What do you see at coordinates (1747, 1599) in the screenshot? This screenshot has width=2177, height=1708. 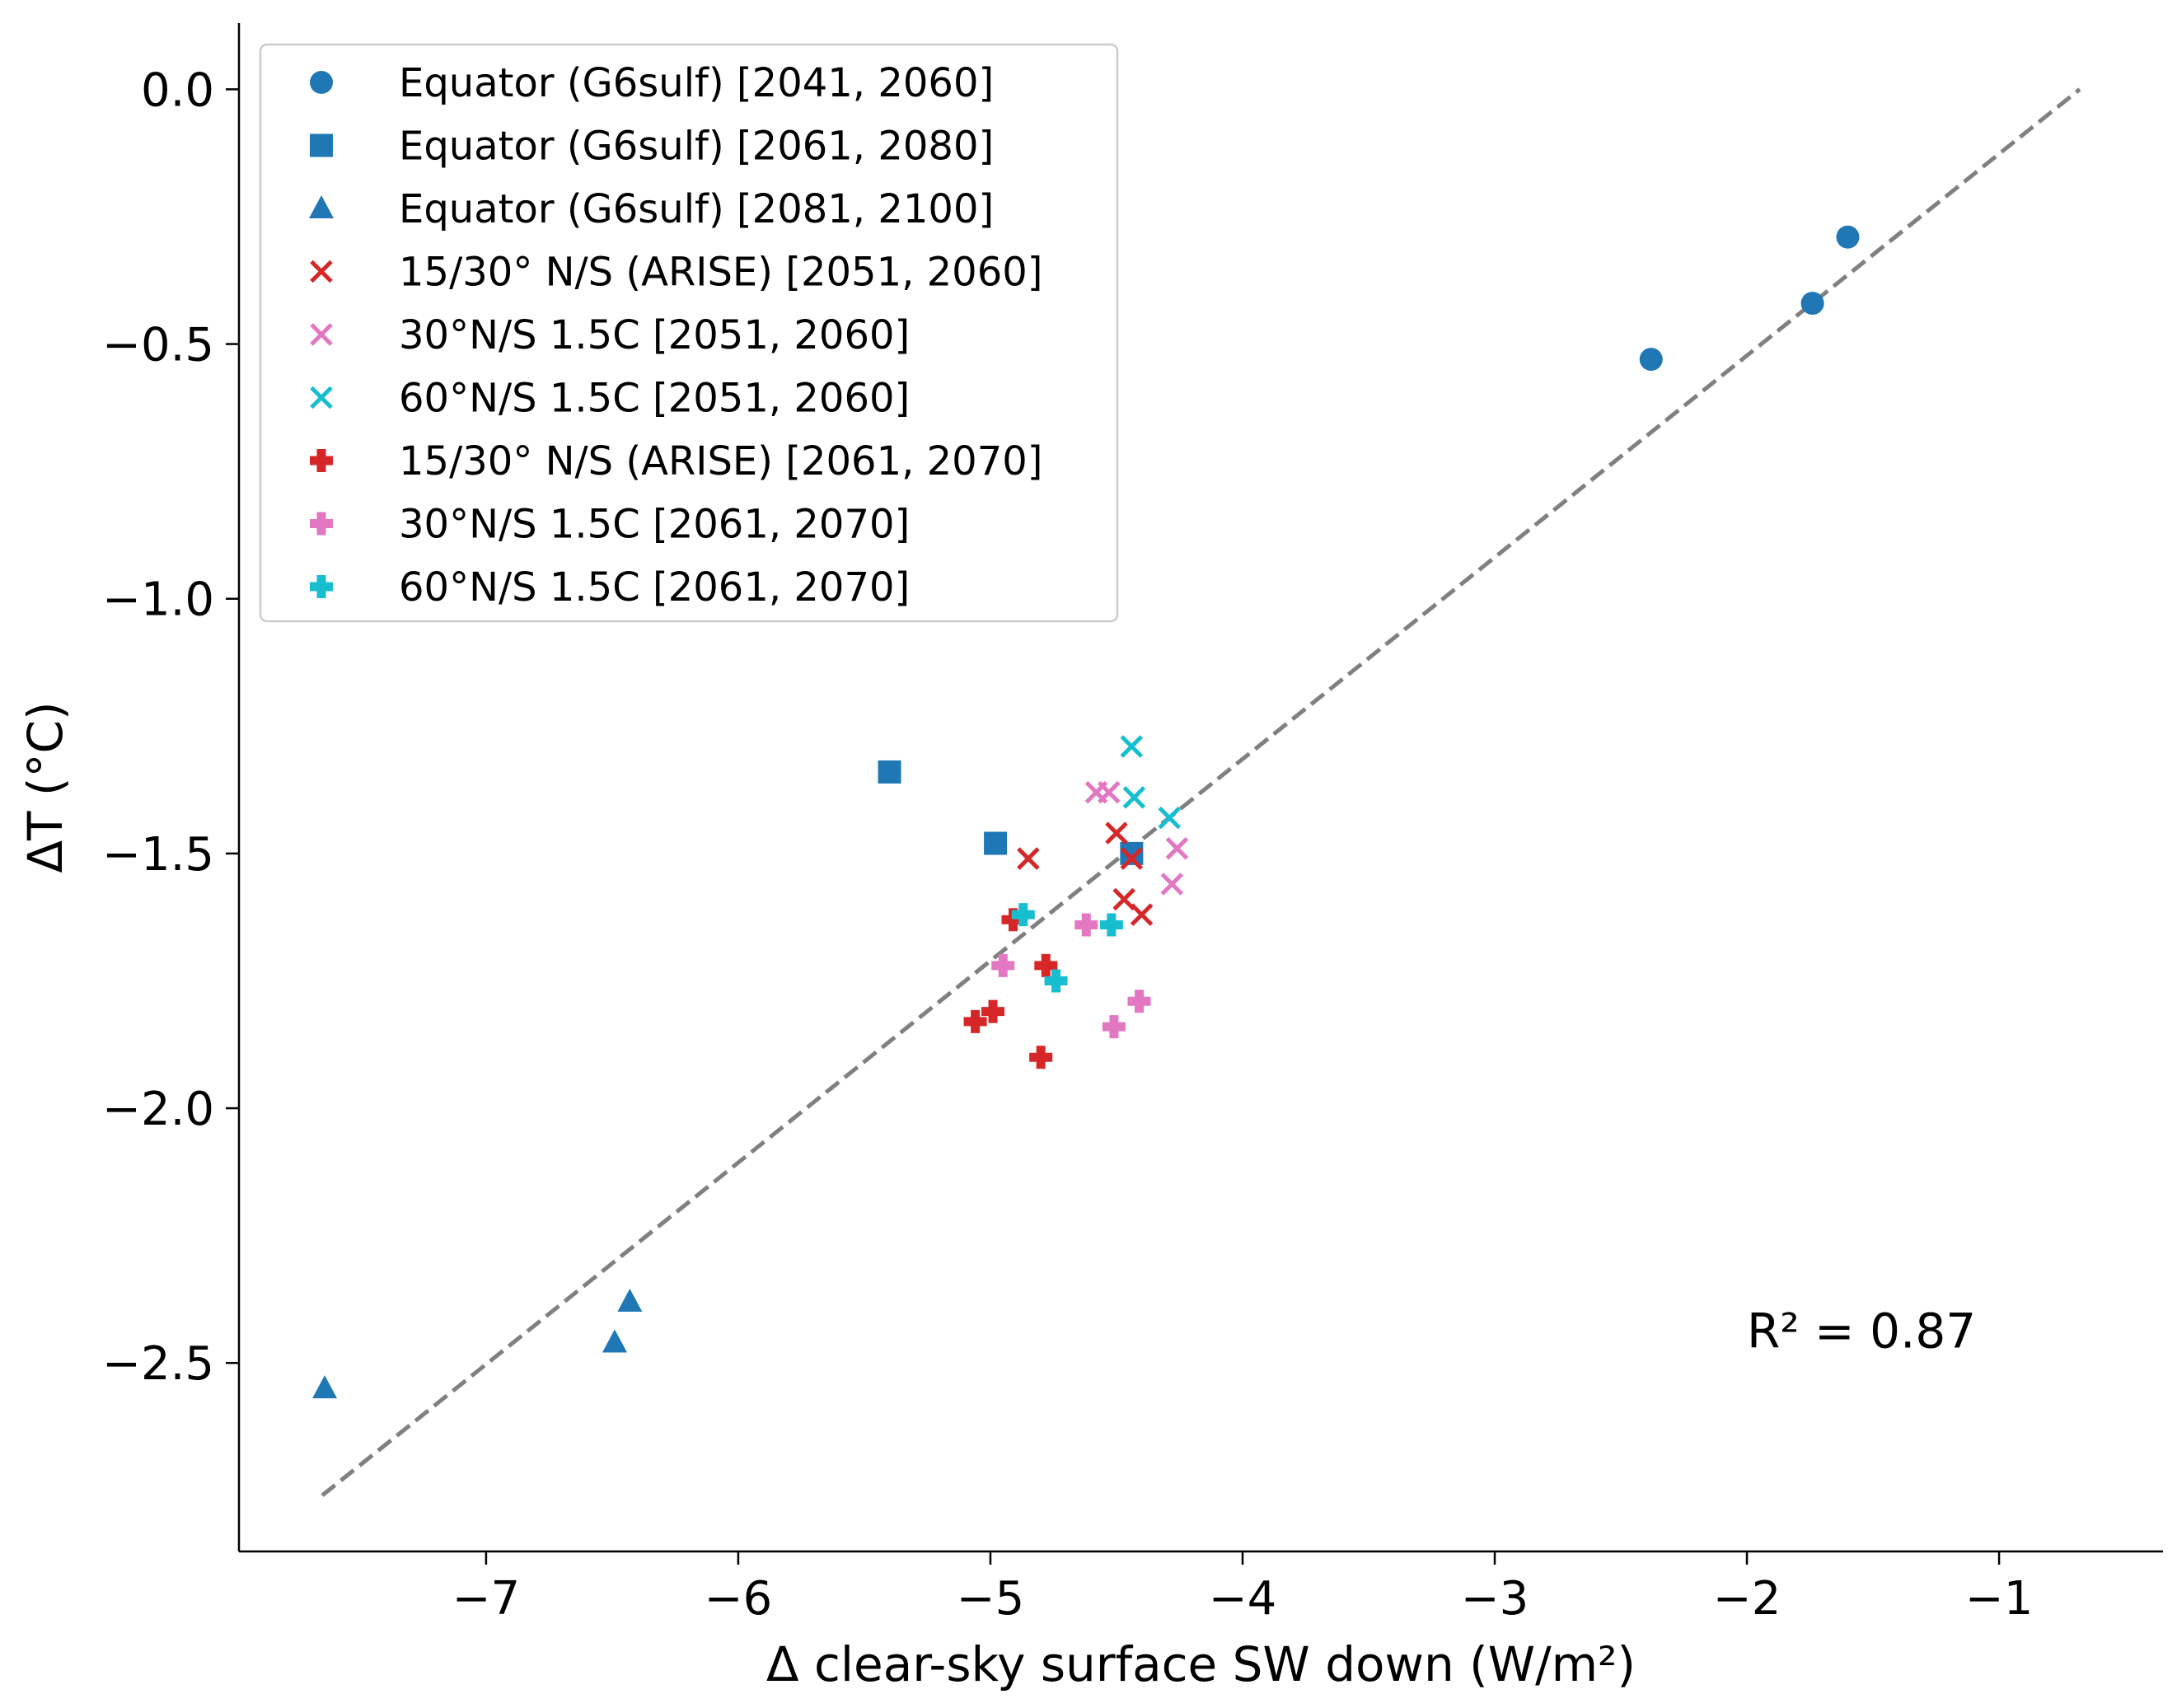 I see `x-tick-label: −2` at bounding box center [1747, 1599].